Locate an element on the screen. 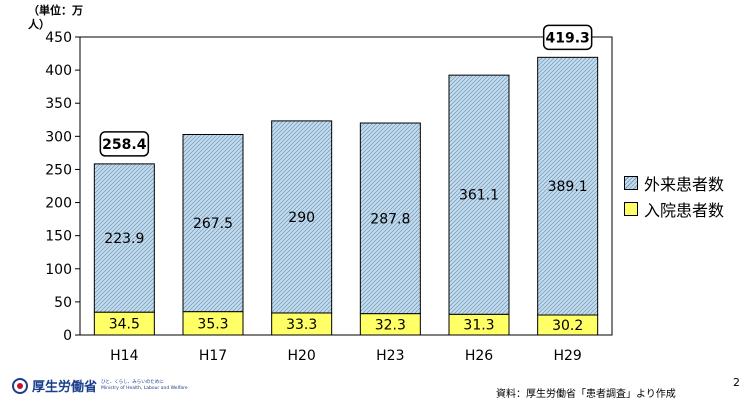 The width and height of the screenshot is (752, 403). unit-label: （単位：万人） is located at coordinates (55, 17).